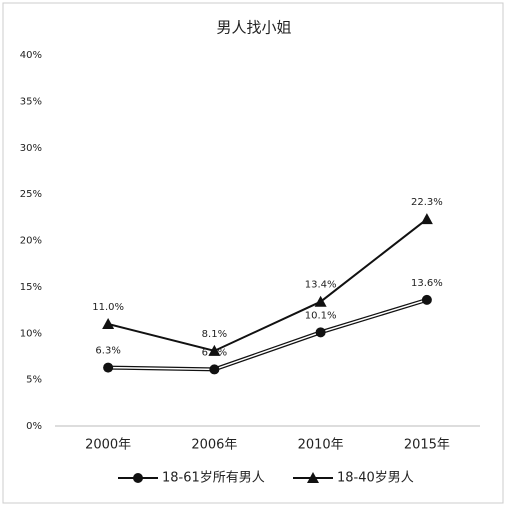 The height and width of the screenshot is (512, 508). I want to click on chart-title: 男人找小姐, so click(253, 28).